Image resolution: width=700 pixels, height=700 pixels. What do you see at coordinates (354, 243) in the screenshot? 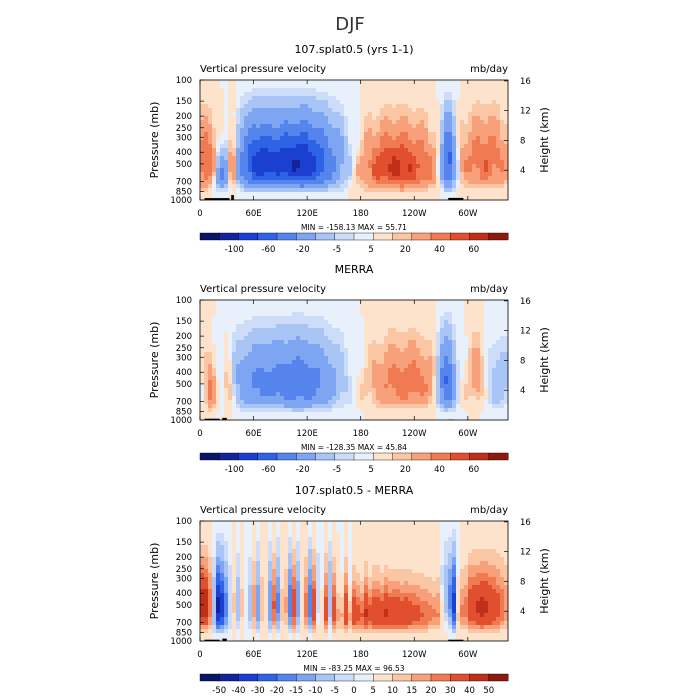
I see `colorbar: -100 -60 -20 -5 5 20 40 60` at bounding box center [354, 243].